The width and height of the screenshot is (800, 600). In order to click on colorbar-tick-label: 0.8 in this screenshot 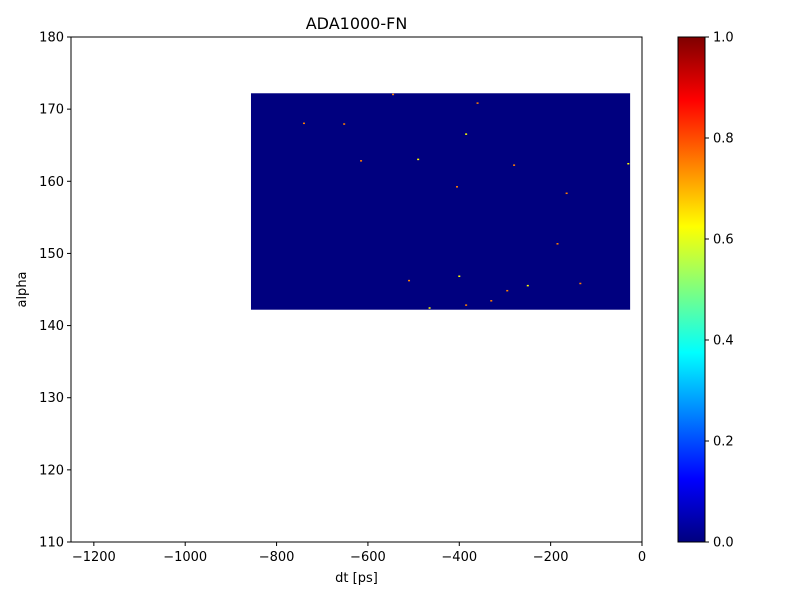, I will do `click(723, 139)`.